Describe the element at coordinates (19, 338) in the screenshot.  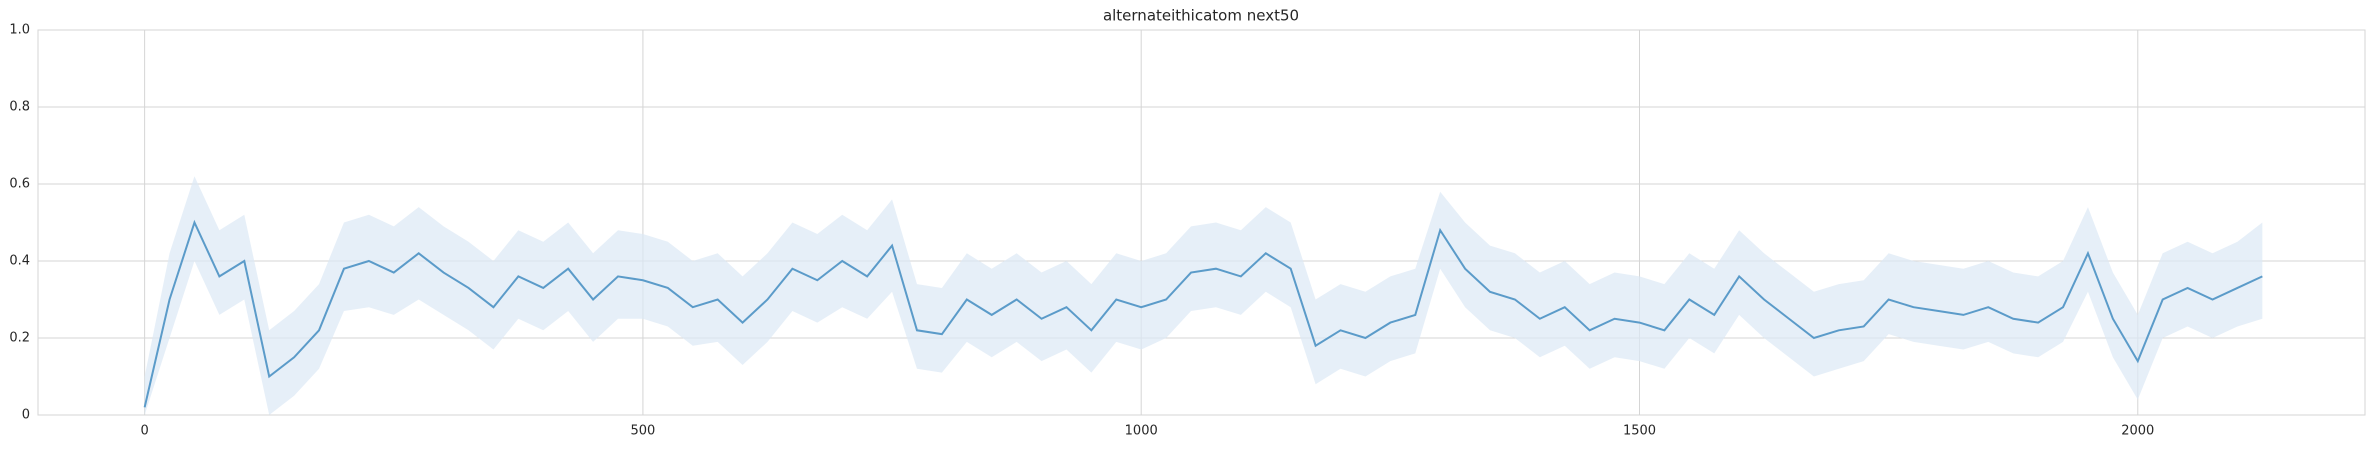
I see `y-tick-label: 0.2` at that location.